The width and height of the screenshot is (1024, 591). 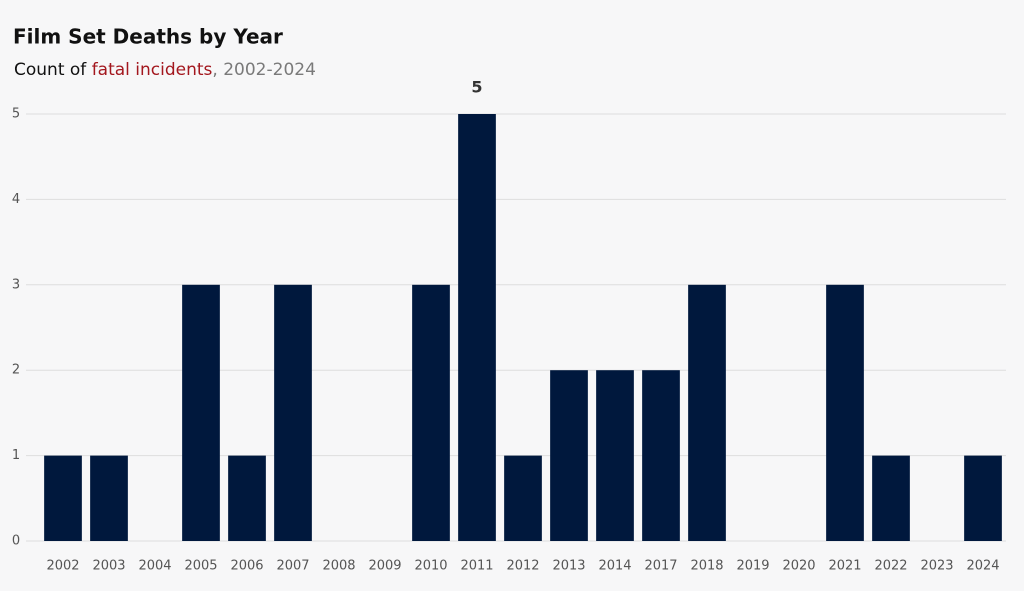 What do you see at coordinates (148, 37) in the screenshot?
I see `chart-title: Film Set Deaths by Year` at bounding box center [148, 37].